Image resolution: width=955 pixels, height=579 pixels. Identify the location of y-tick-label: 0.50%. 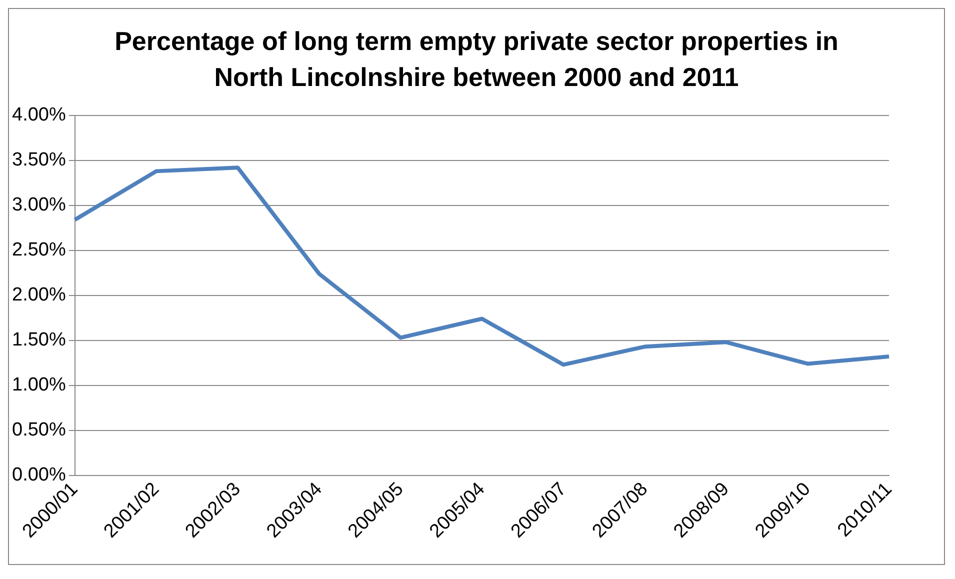
(39, 430).